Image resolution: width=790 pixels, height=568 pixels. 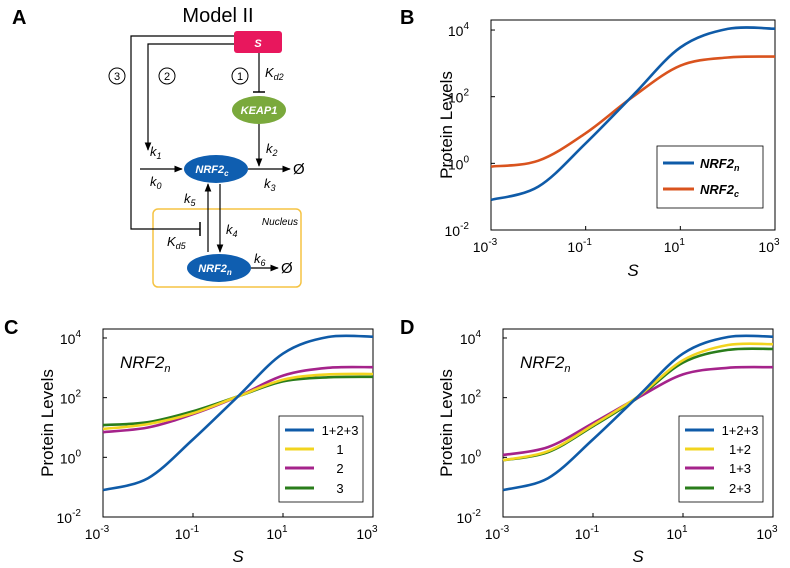 What do you see at coordinates (339, 468) in the screenshot?
I see `legend-label-3: 2` at bounding box center [339, 468].